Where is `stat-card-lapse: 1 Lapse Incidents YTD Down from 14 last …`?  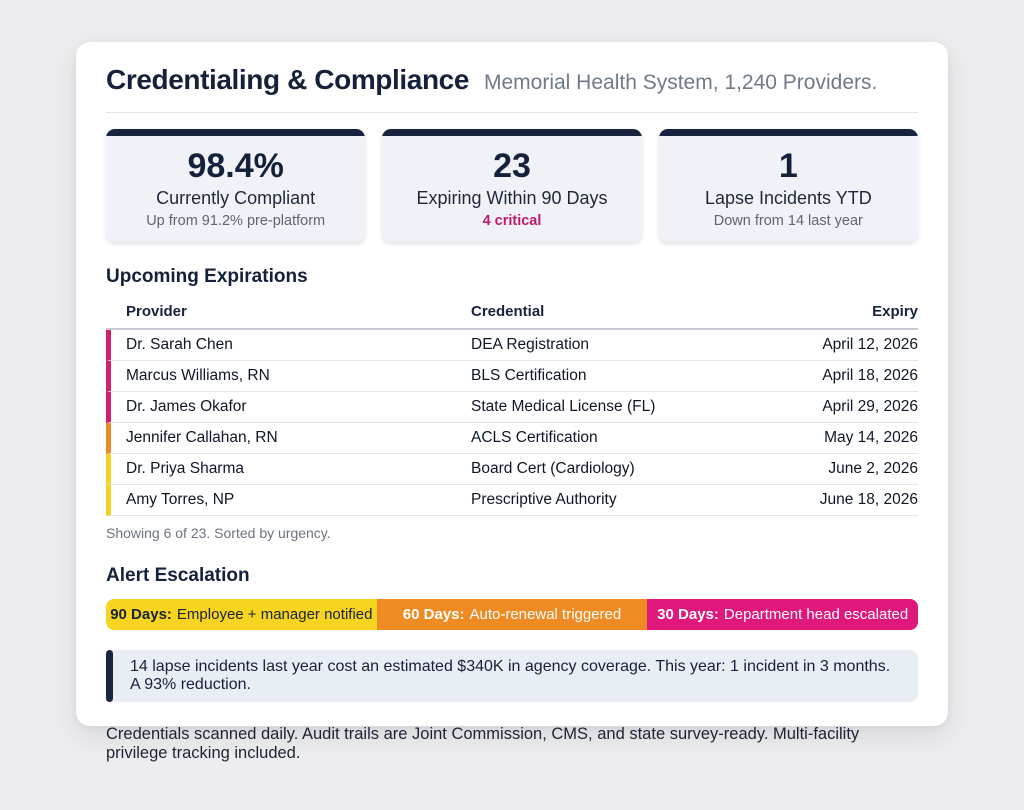 stat-card-lapse: 1 Lapse Incidents YTD Down from 14 last … is located at coordinates (788, 186).